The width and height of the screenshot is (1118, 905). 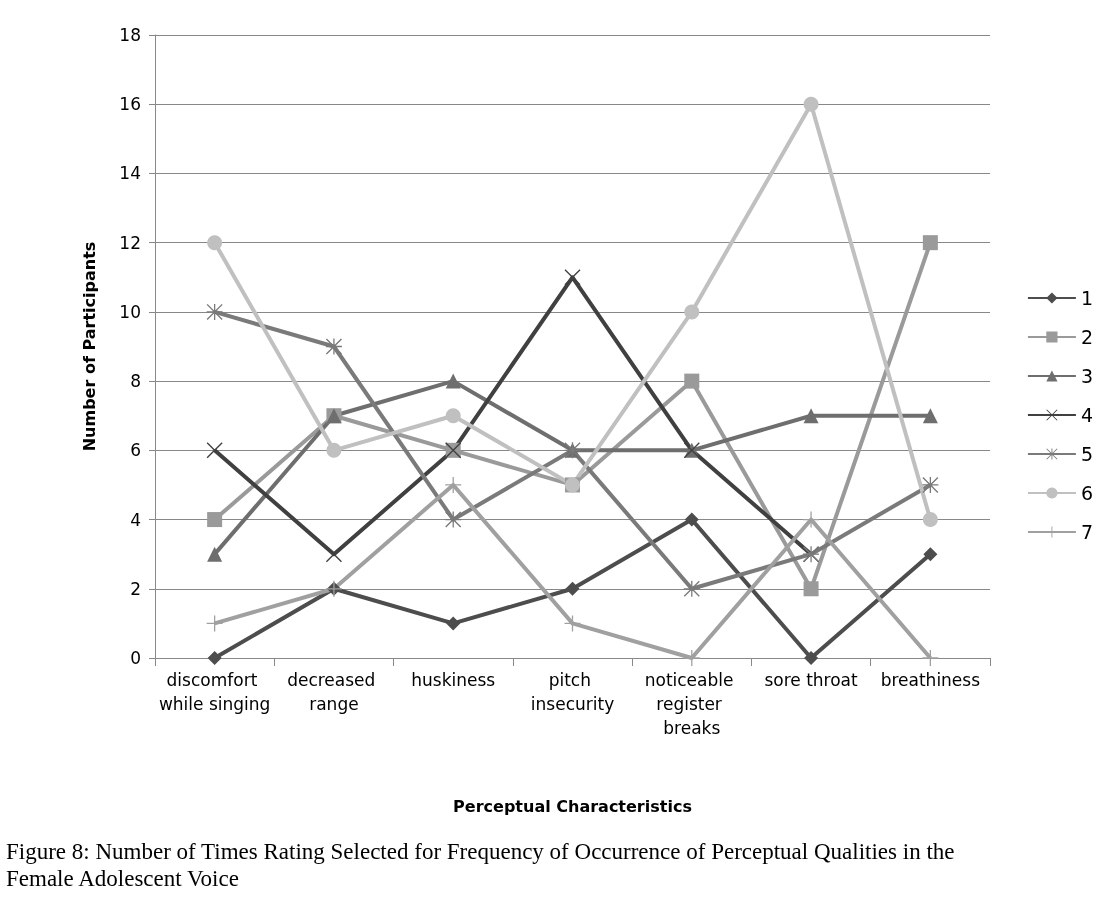 I want to click on x-tick-label: breathiness, so click(x=930, y=680).